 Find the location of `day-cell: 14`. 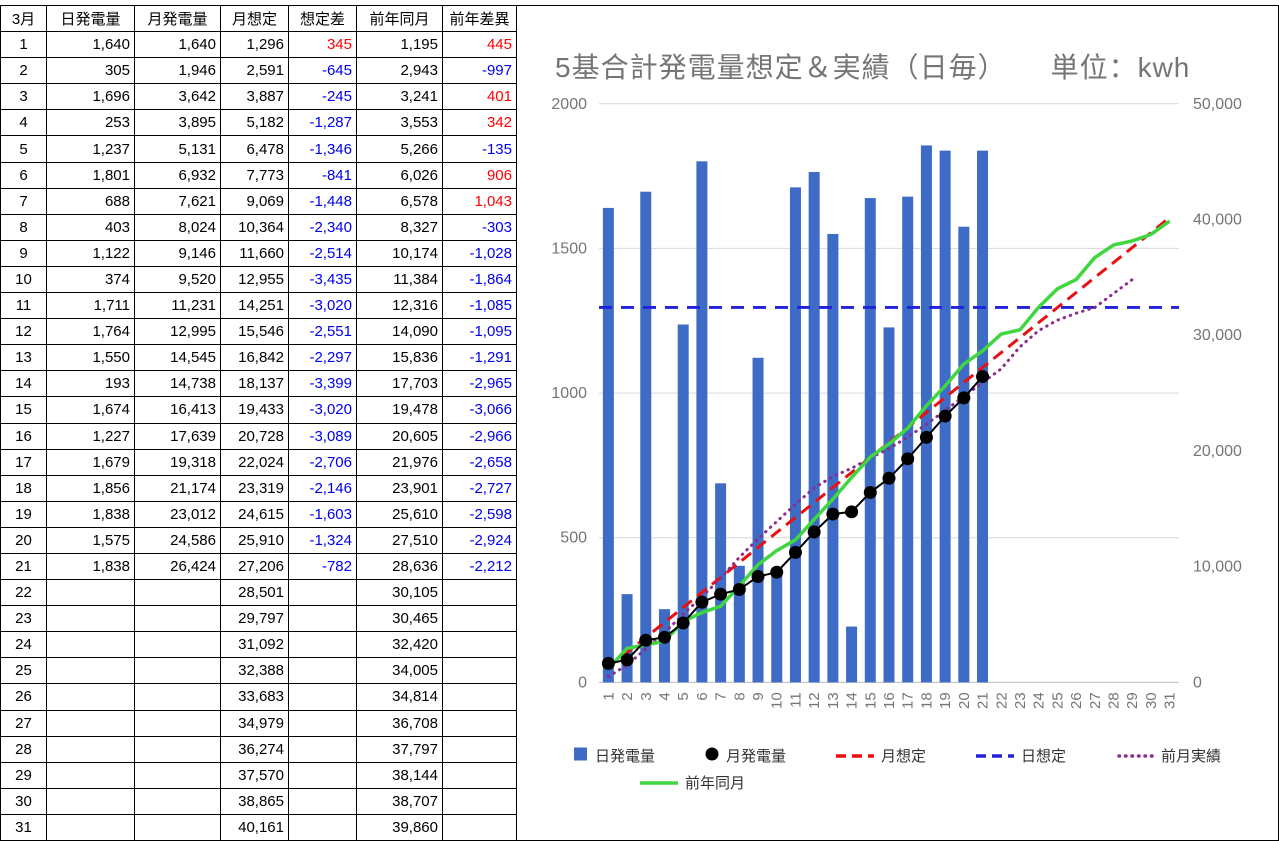

day-cell: 14 is located at coordinates (24, 384).